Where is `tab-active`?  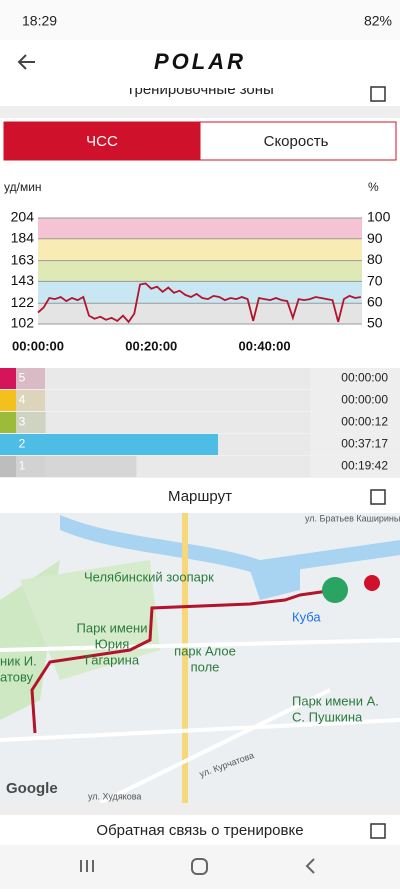
tab-active is located at coordinates (102, 141).